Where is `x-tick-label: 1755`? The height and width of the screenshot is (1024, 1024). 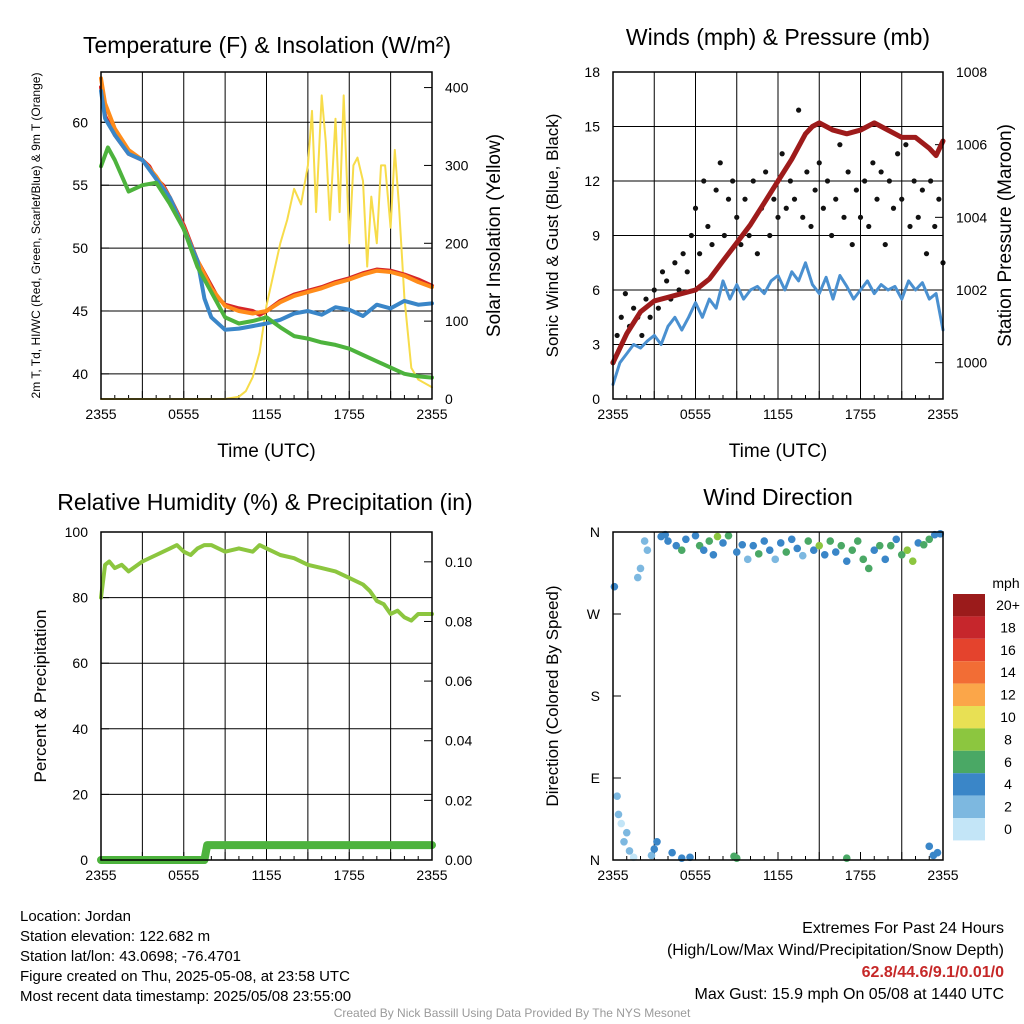
x-tick-label: 1755 is located at coordinates (349, 414).